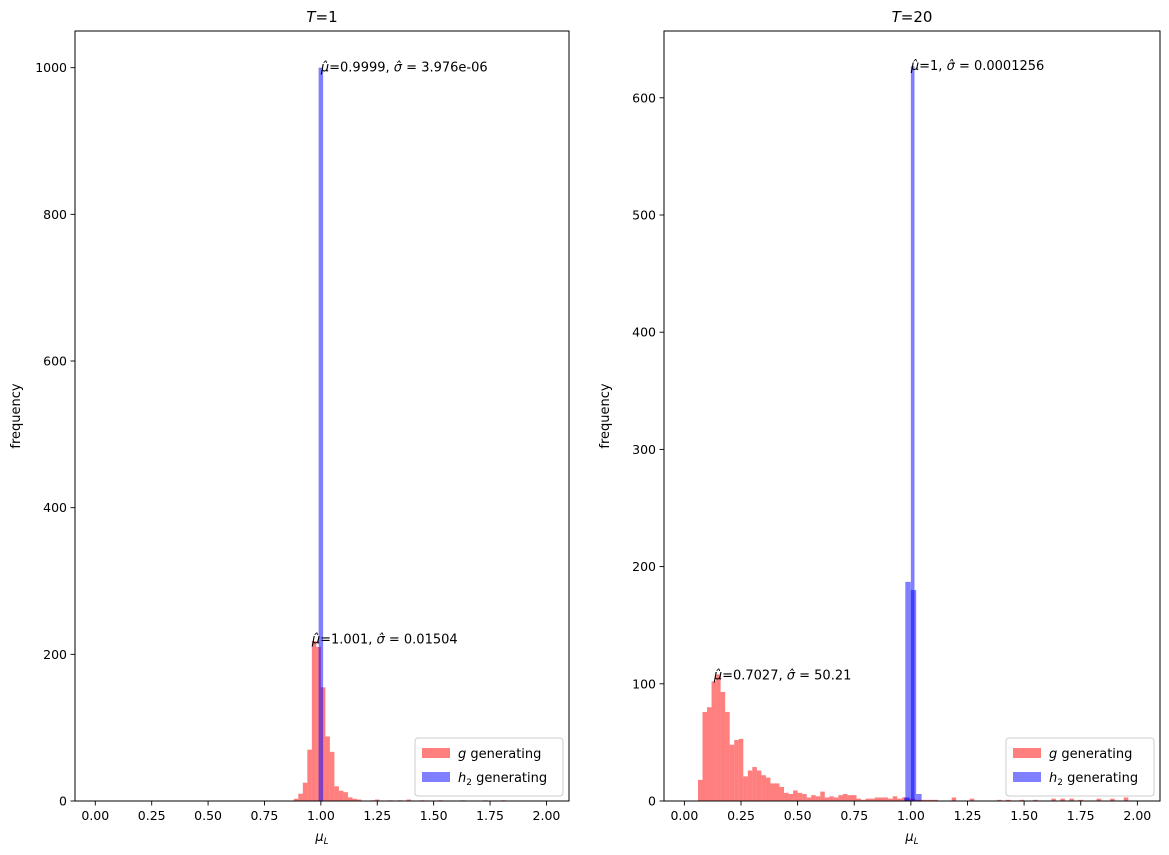 This screenshot has width=1169, height=855. I want to click on x-tick-label: 1.00, so click(321, 815).